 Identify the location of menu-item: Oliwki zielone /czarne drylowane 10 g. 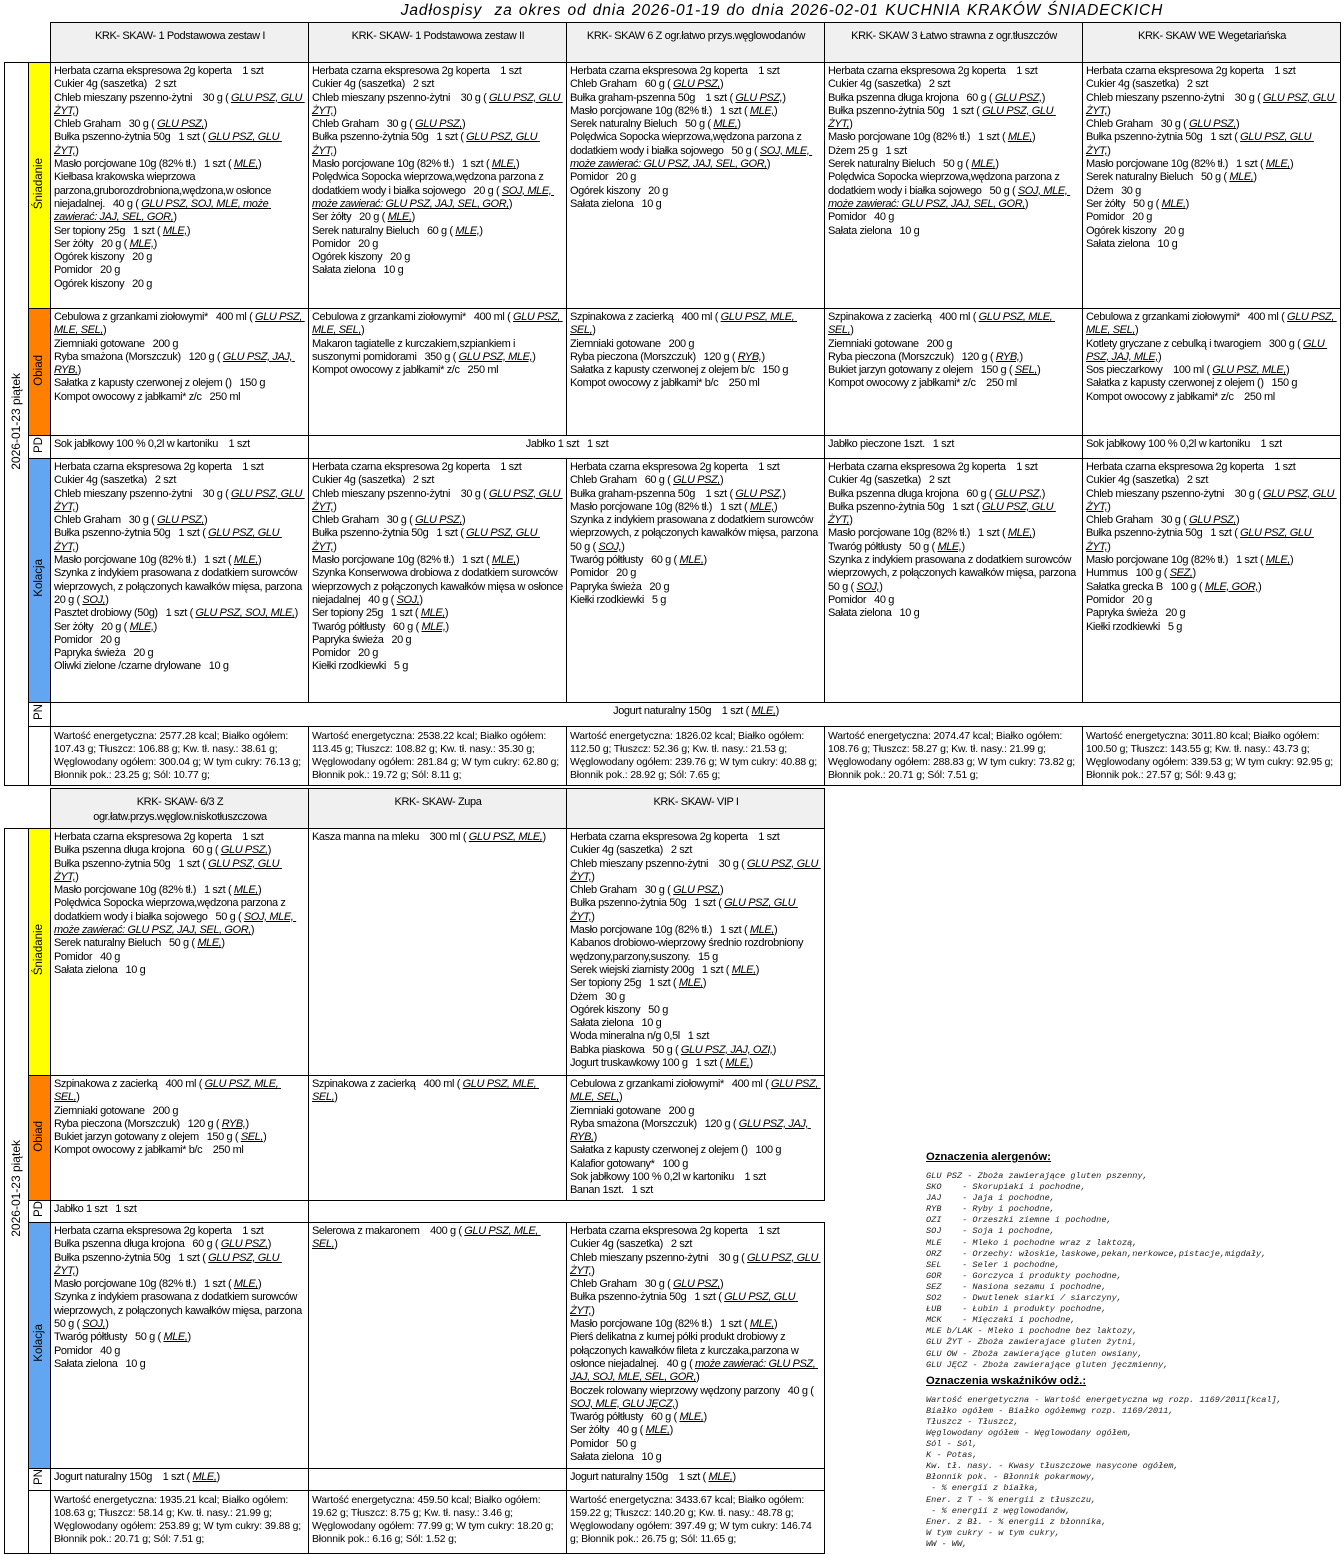
(180, 666).